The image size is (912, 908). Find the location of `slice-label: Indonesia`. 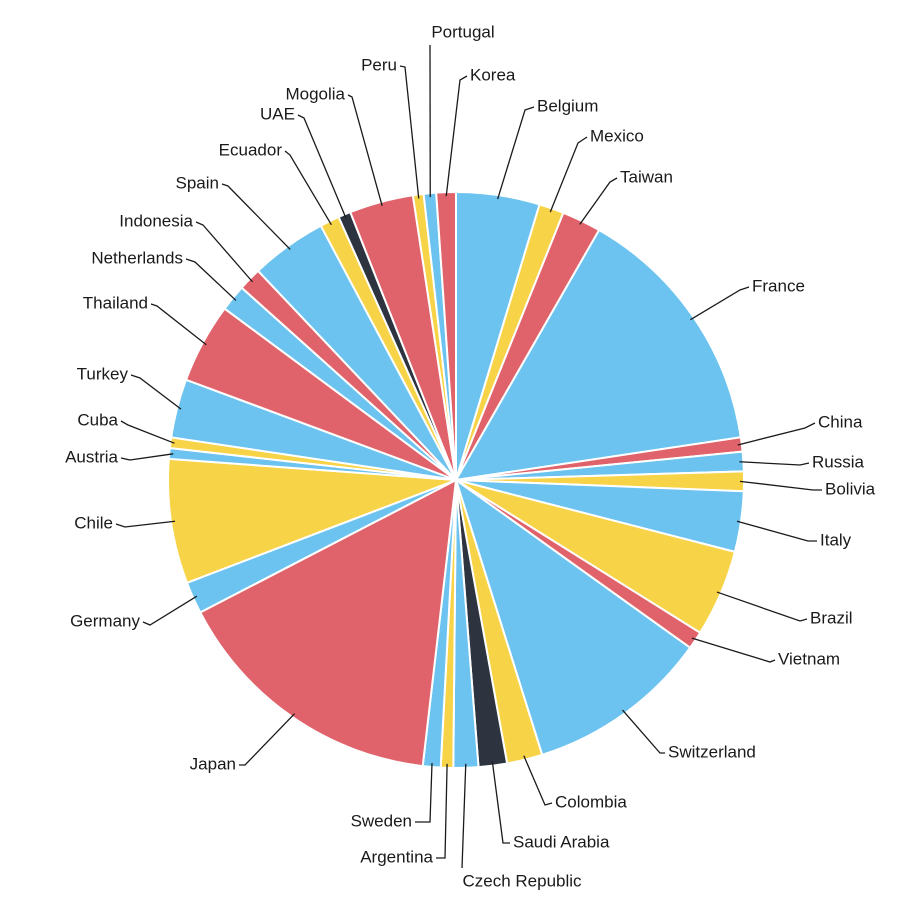

slice-label: Indonesia is located at coordinates (156, 220).